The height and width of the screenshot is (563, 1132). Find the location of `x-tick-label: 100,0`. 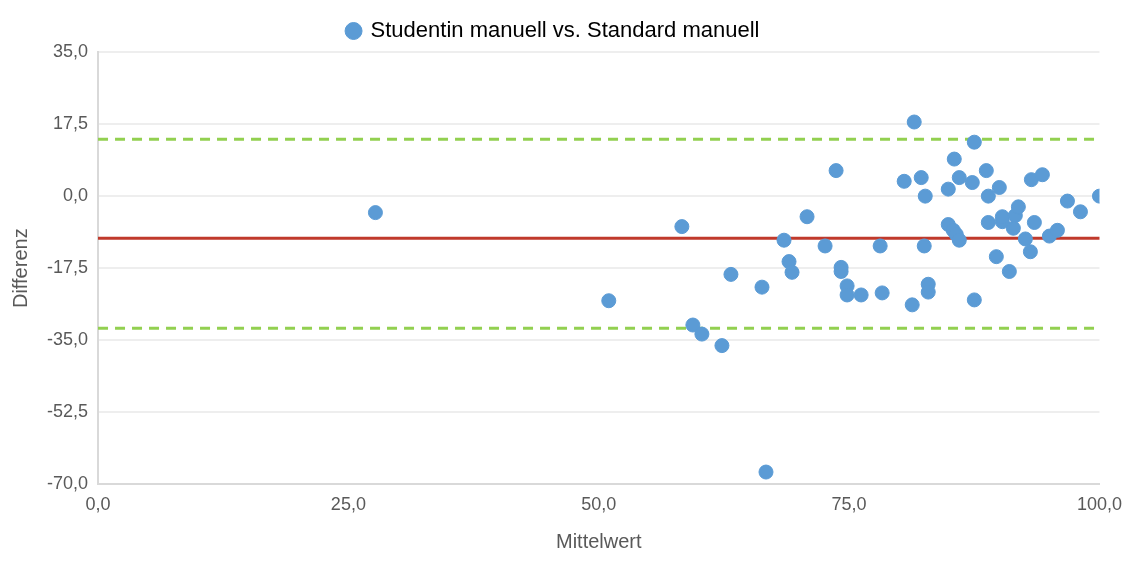

x-tick-label: 100,0 is located at coordinates (1099, 504).